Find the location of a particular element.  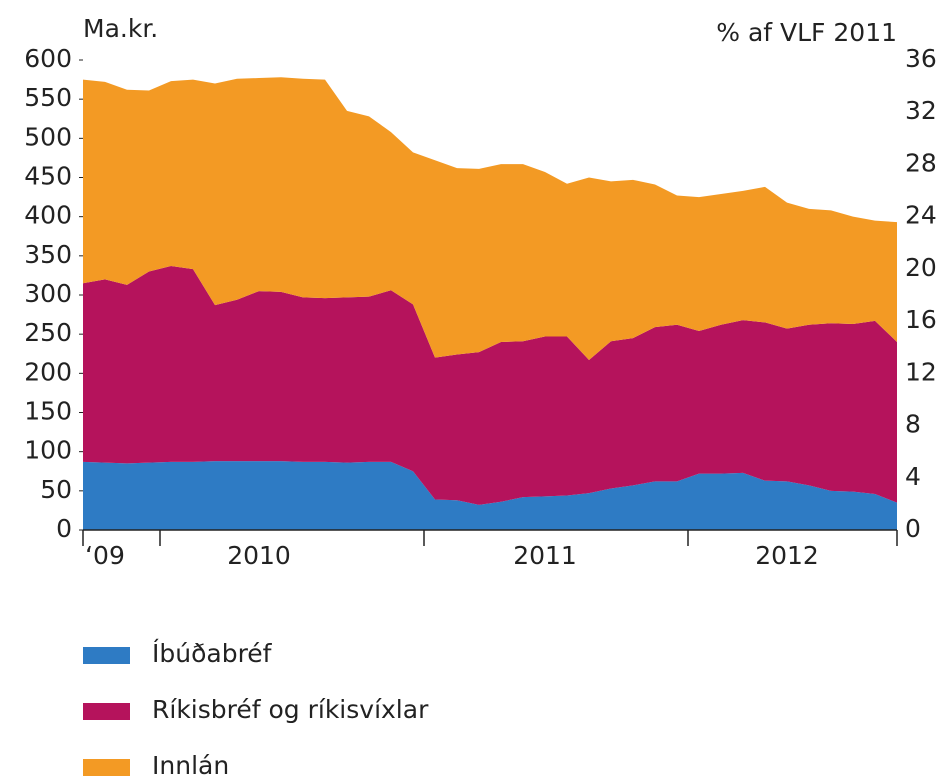

y-tick-label: 400 is located at coordinates (48, 215).